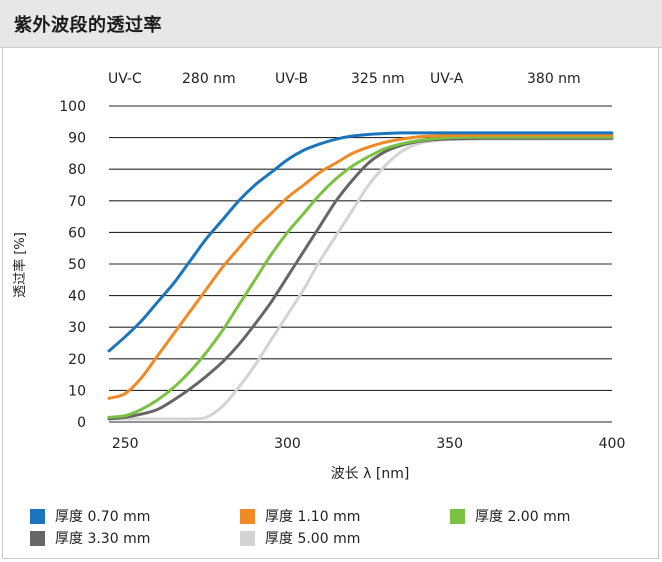  Describe the element at coordinates (77, 139) in the screenshot. I see `y-tick-label: 90` at that location.